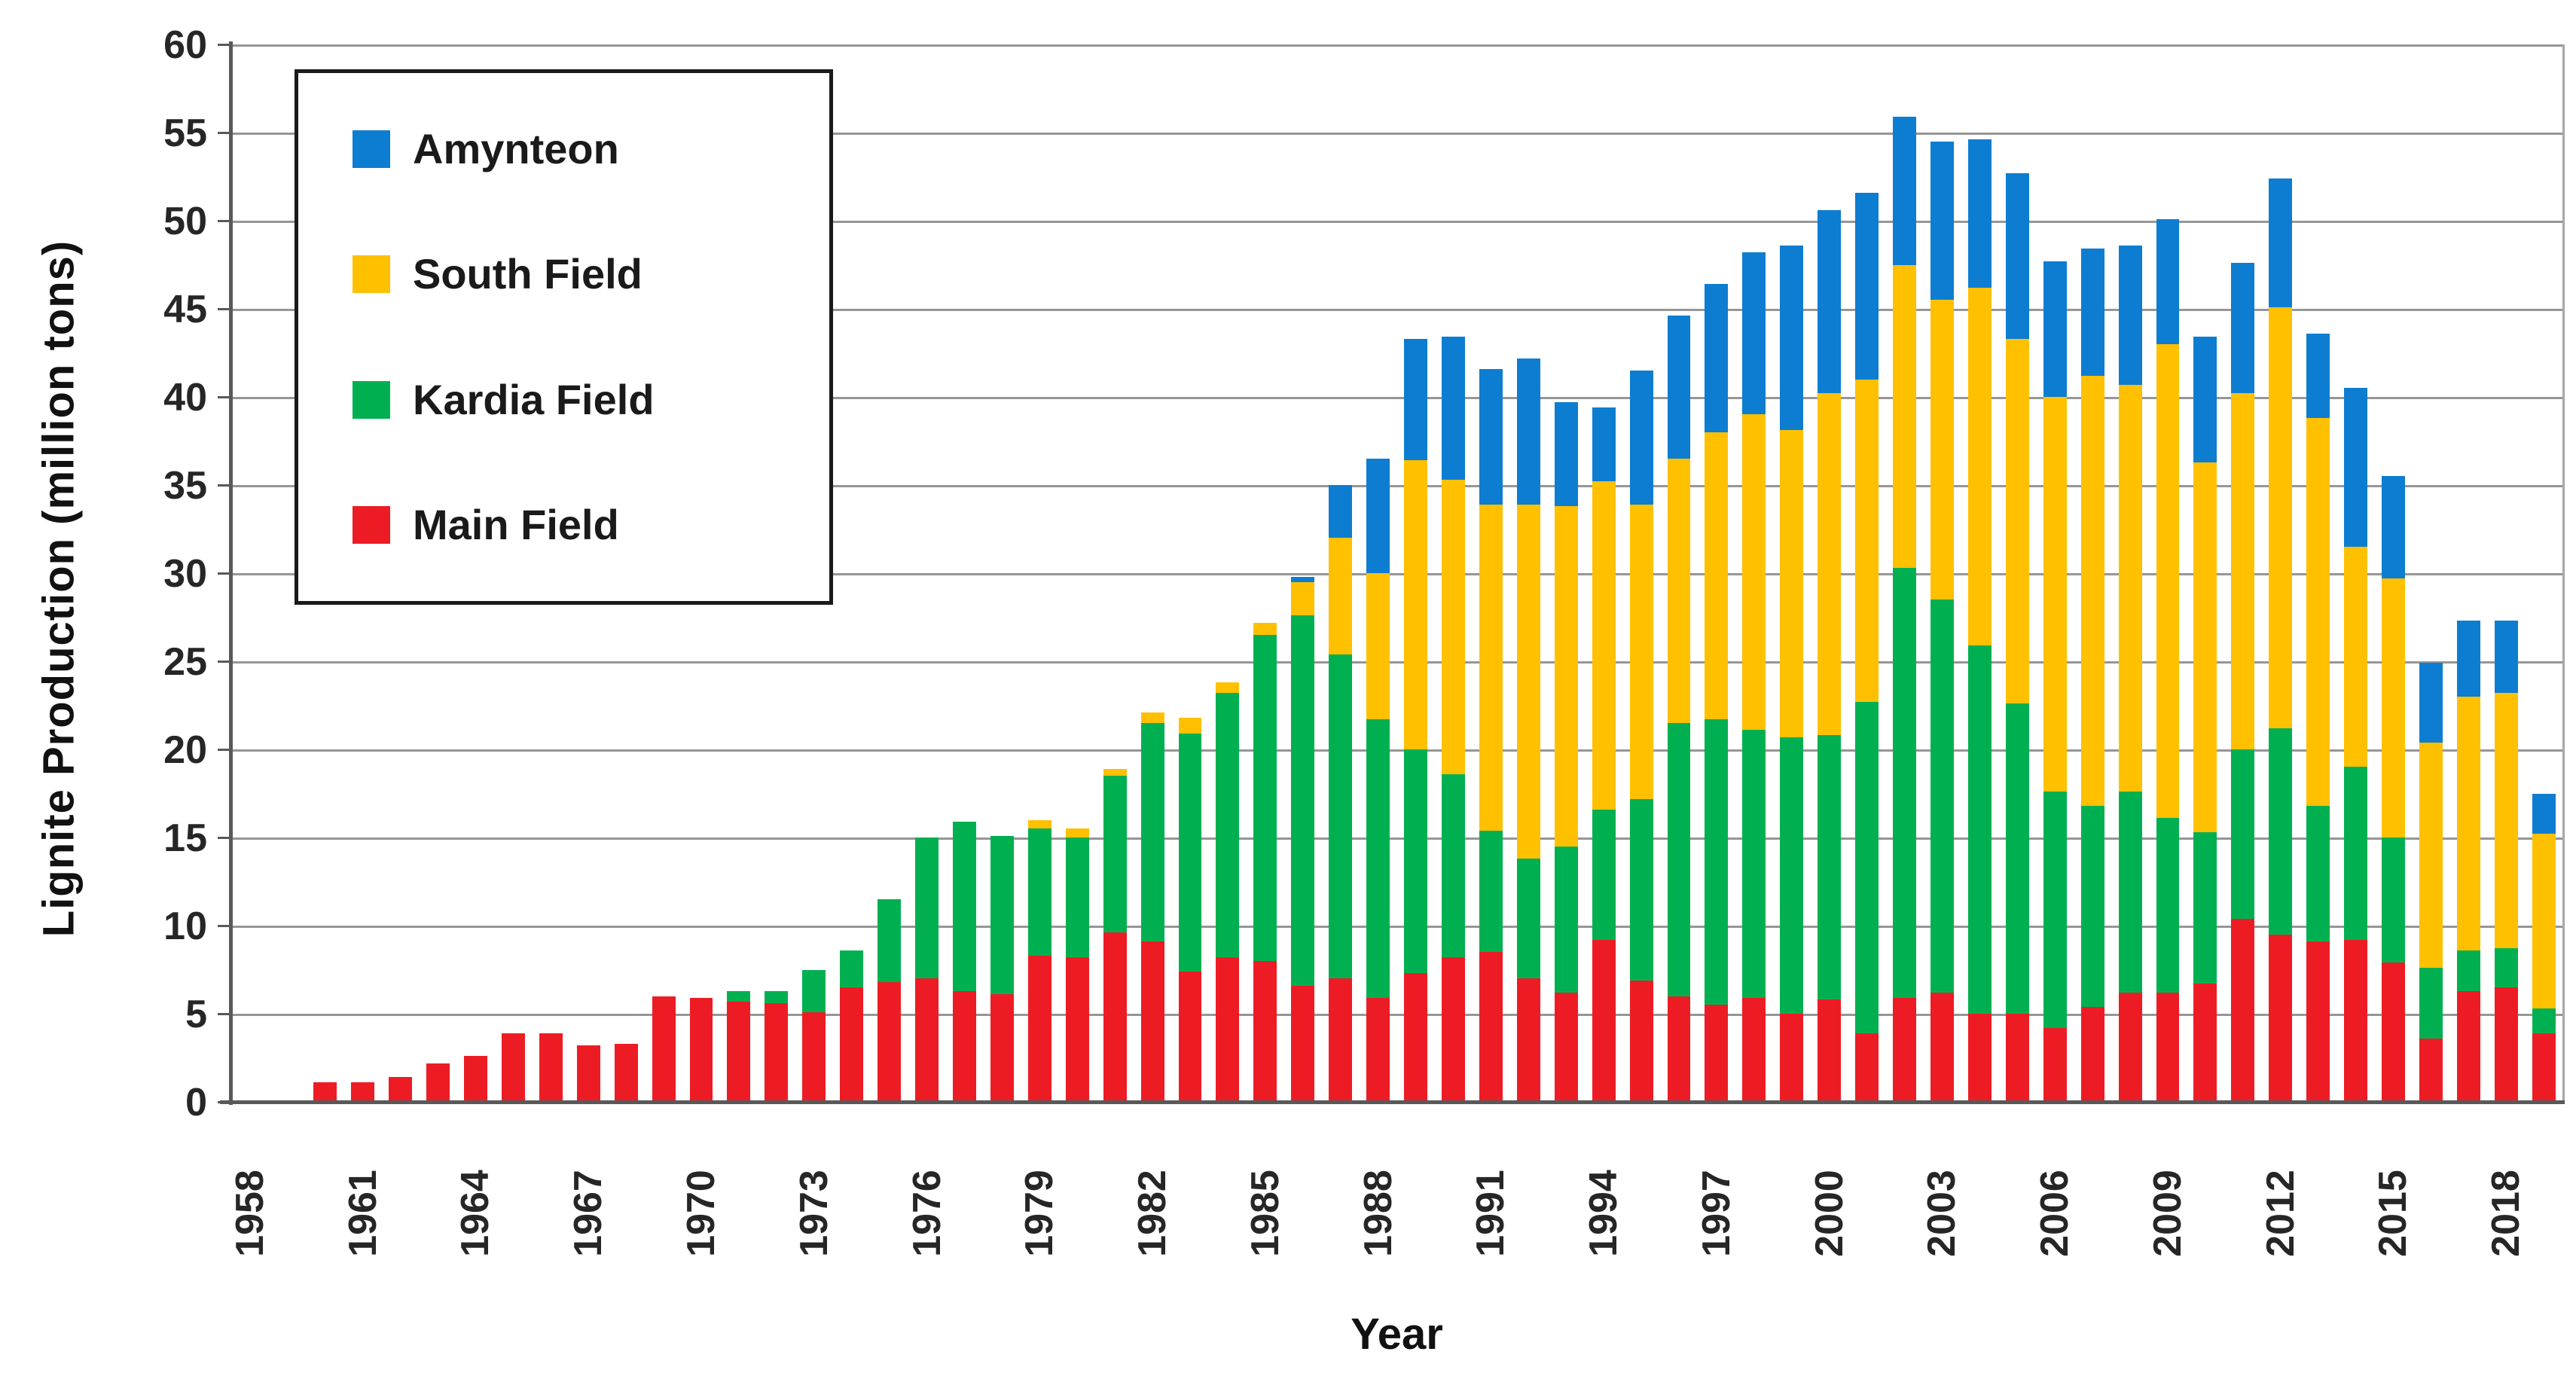 The image size is (2576, 1376). Describe the element at coordinates (965, 573) in the screenshot. I see `stacked-bar-1977` at that location.